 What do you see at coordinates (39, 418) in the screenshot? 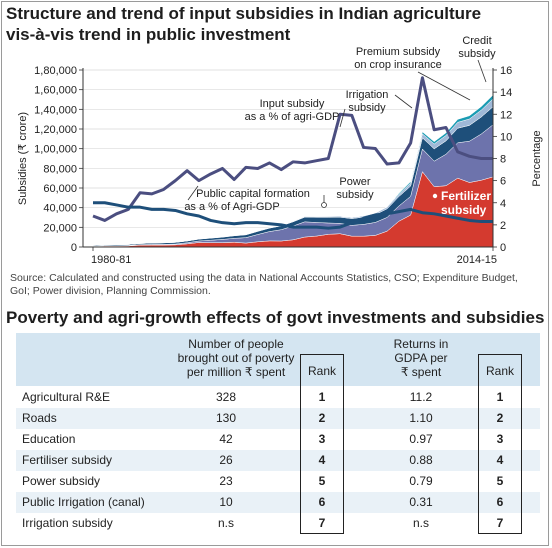
I see `row-label: Roads` at bounding box center [39, 418].